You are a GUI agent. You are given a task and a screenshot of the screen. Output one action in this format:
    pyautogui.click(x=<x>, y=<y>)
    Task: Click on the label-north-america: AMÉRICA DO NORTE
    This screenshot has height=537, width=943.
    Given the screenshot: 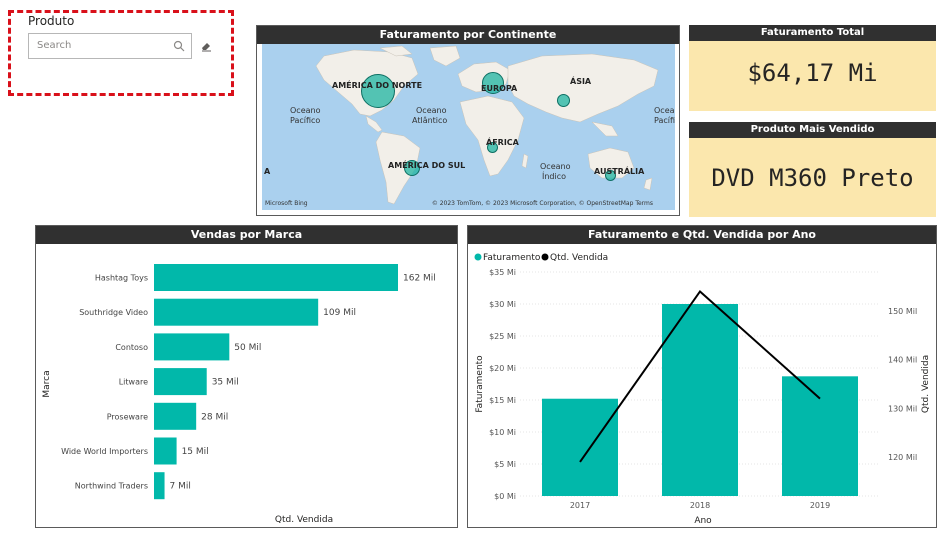 What is the action you would take?
    pyautogui.click(x=377, y=85)
    